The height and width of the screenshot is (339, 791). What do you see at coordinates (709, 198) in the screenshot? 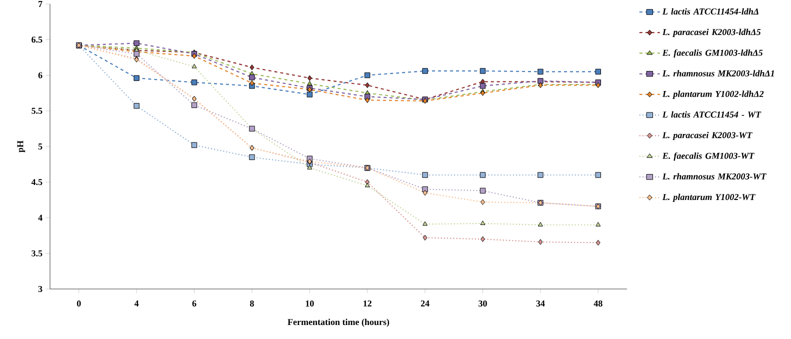
I see `legend-label: L. plantarum Y1002-WT` at bounding box center [709, 198].